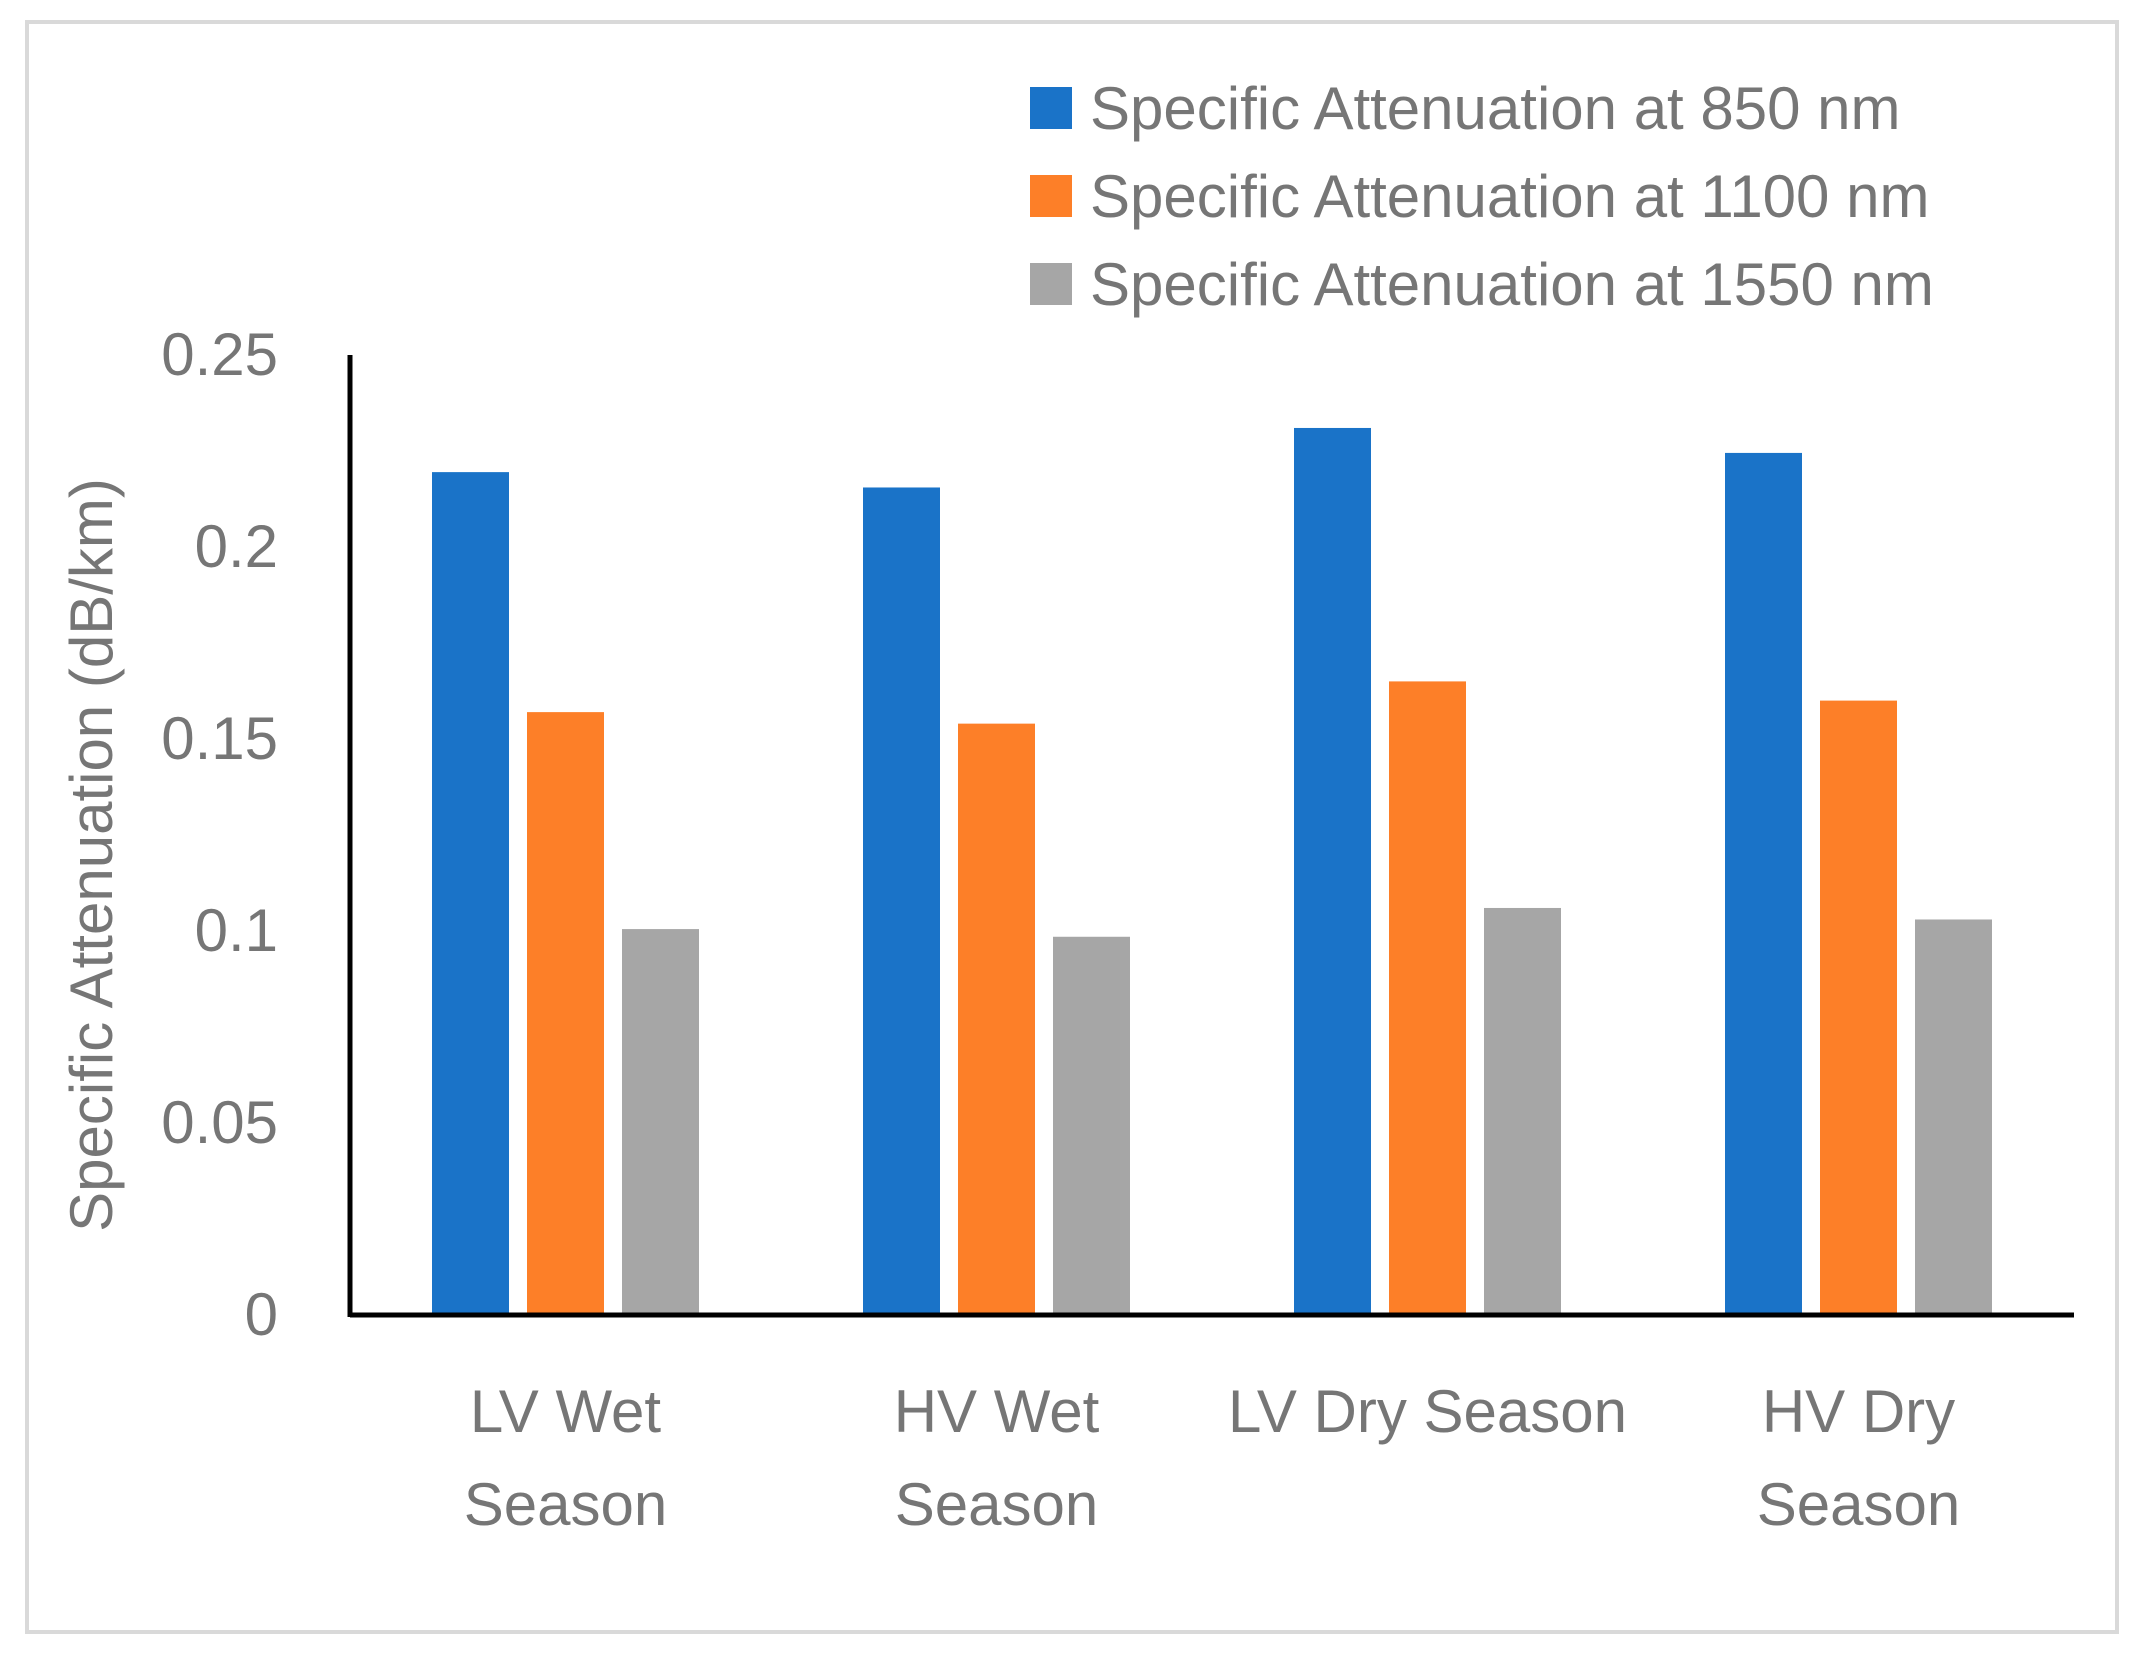 The width and height of the screenshot is (2146, 1662). I want to click on legend-label-2: Specific Attenuation at 1100 nm, so click(1509, 196).